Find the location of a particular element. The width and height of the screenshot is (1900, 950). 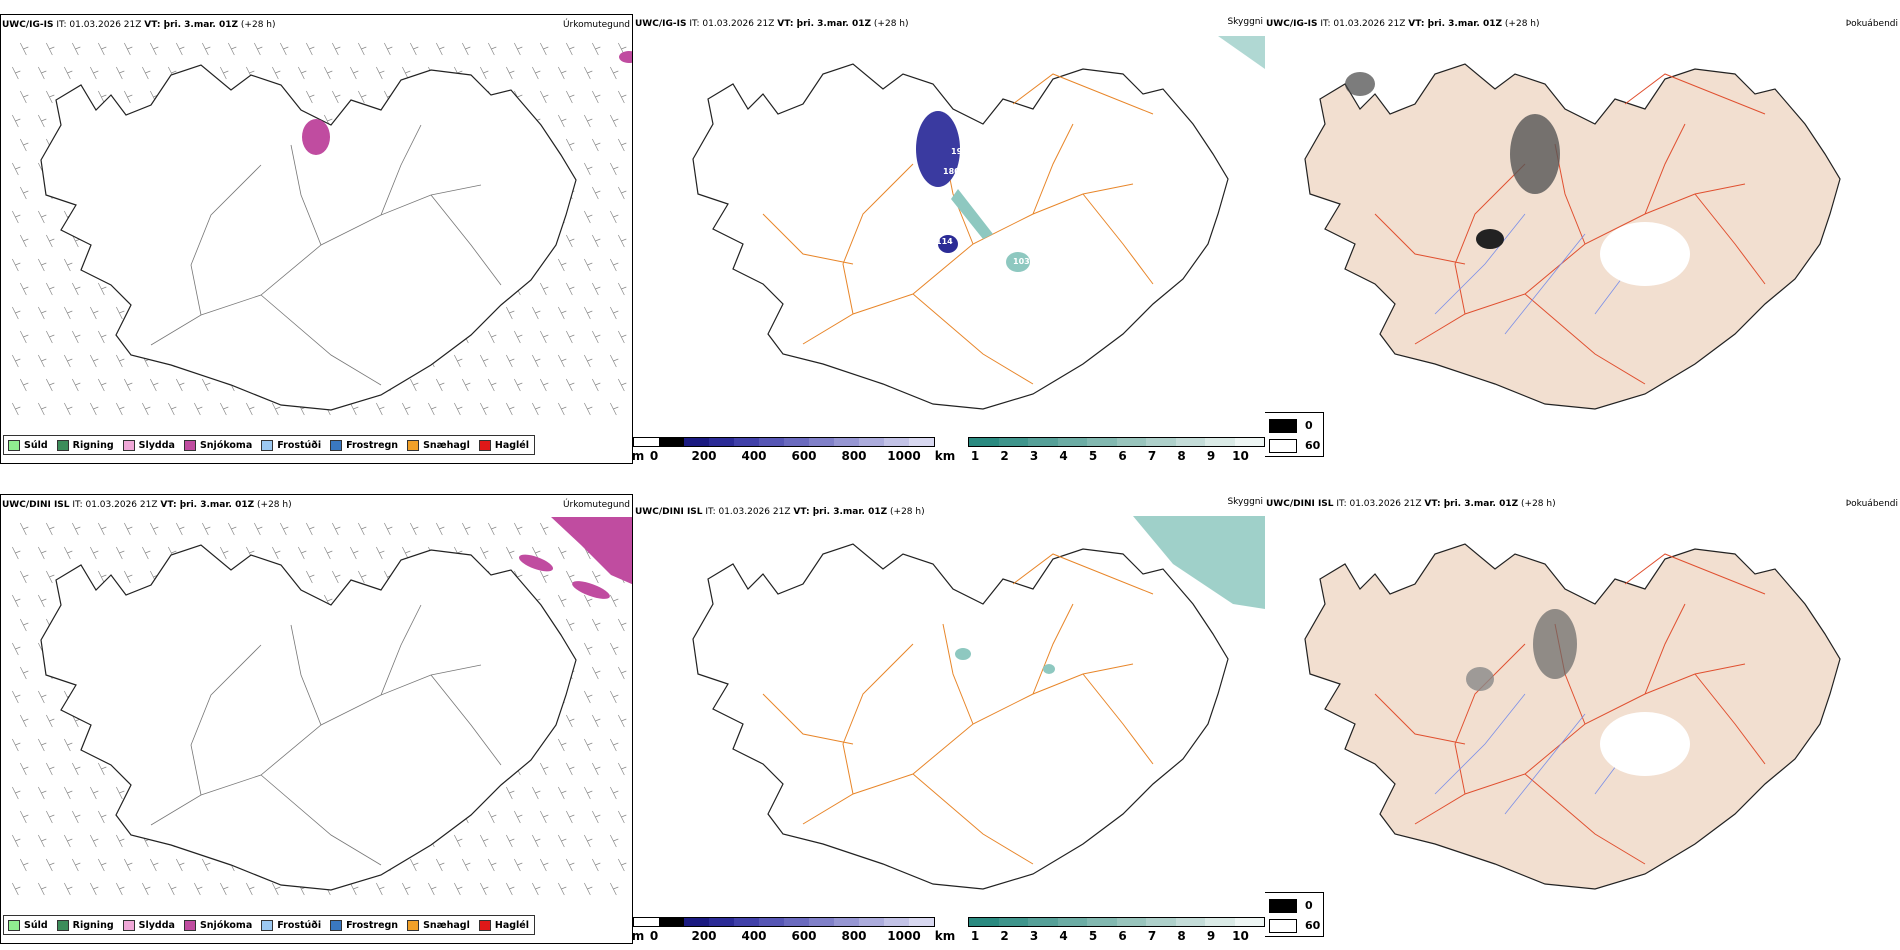

fog-dark-spot is located at coordinates (1490, 239).